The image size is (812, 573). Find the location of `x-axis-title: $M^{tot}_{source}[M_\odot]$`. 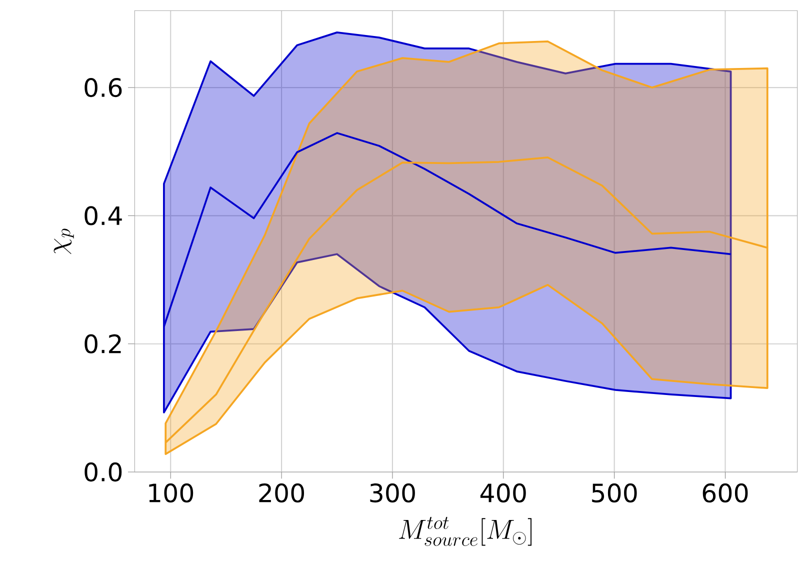

x-axis-title: $M^{tot}_{source}[M_\odot]$ is located at coordinates (465, 531).